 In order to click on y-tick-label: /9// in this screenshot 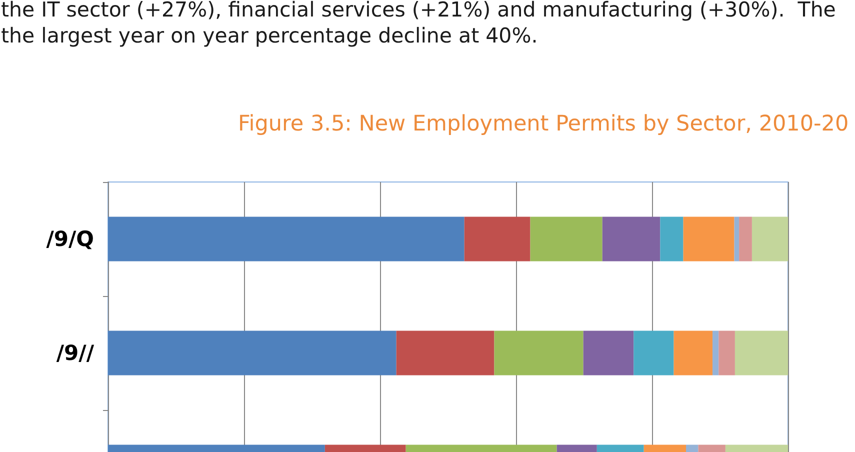, I will do `click(75, 353)`.